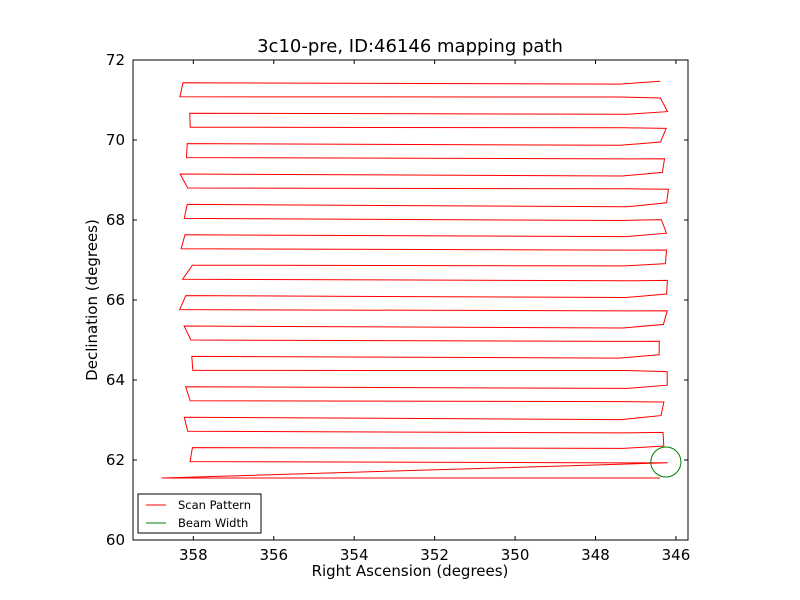 The height and width of the screenshot is (600, 800). Describe the element at coordinates (115, 140) in the screenshot. I see `y-tick-label: 70` at that location.